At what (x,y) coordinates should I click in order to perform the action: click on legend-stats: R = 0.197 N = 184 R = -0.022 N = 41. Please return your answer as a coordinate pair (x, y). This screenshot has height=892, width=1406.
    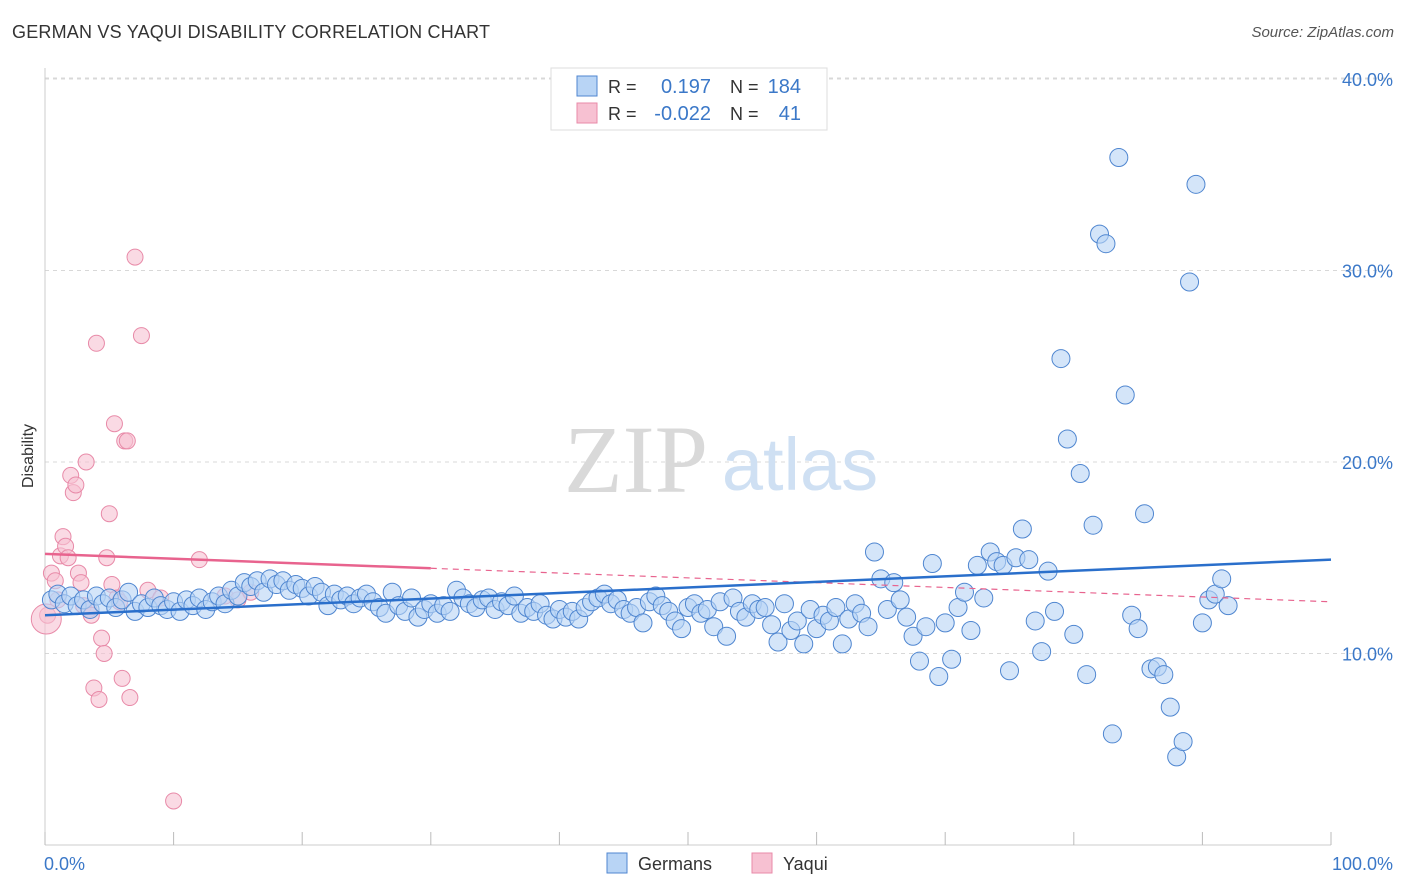
    Looking at the image, I should click on (689, 99).